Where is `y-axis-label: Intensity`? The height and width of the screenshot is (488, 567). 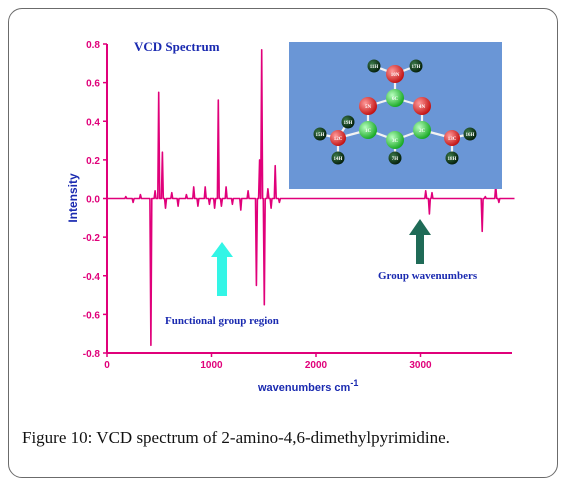 y-axis-label: Intensity is located at coordinates (73, 198).